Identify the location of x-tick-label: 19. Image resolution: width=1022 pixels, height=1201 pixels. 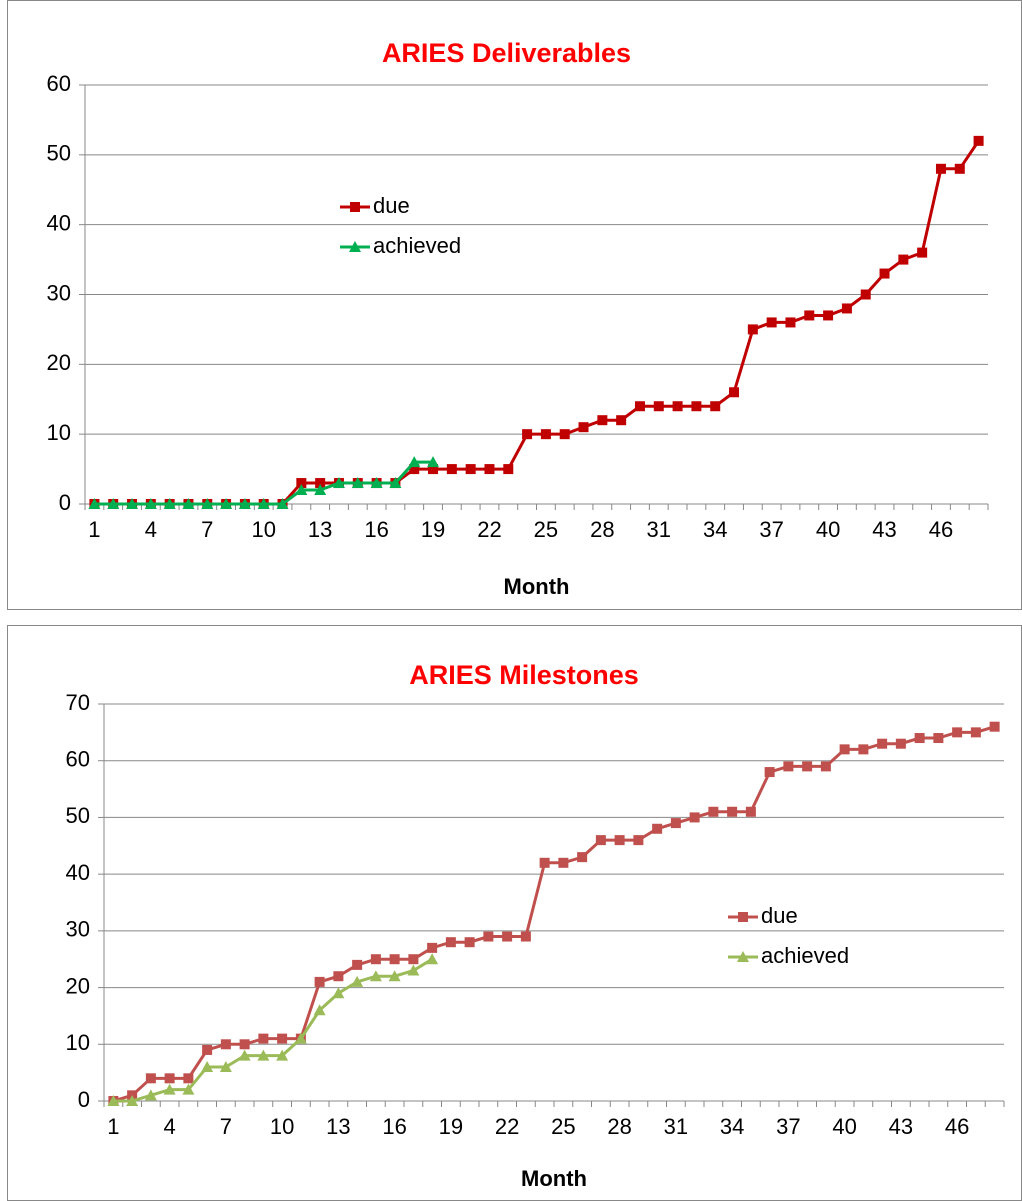
(433, 529).